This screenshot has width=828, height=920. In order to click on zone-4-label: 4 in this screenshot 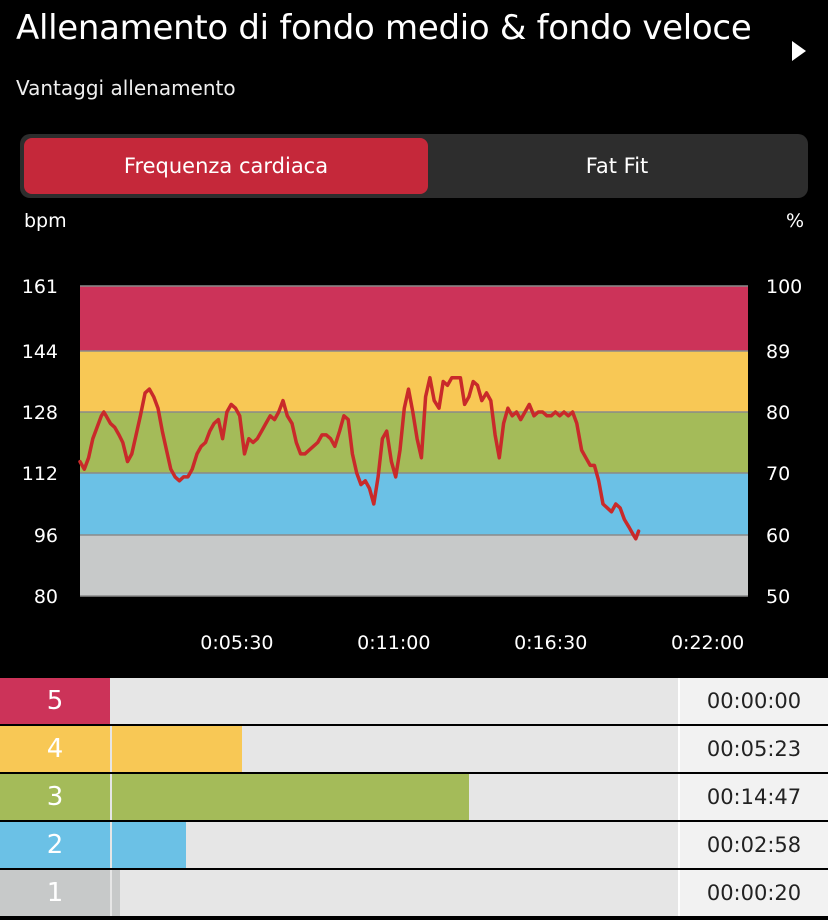, I will do `click(55, 749)`.